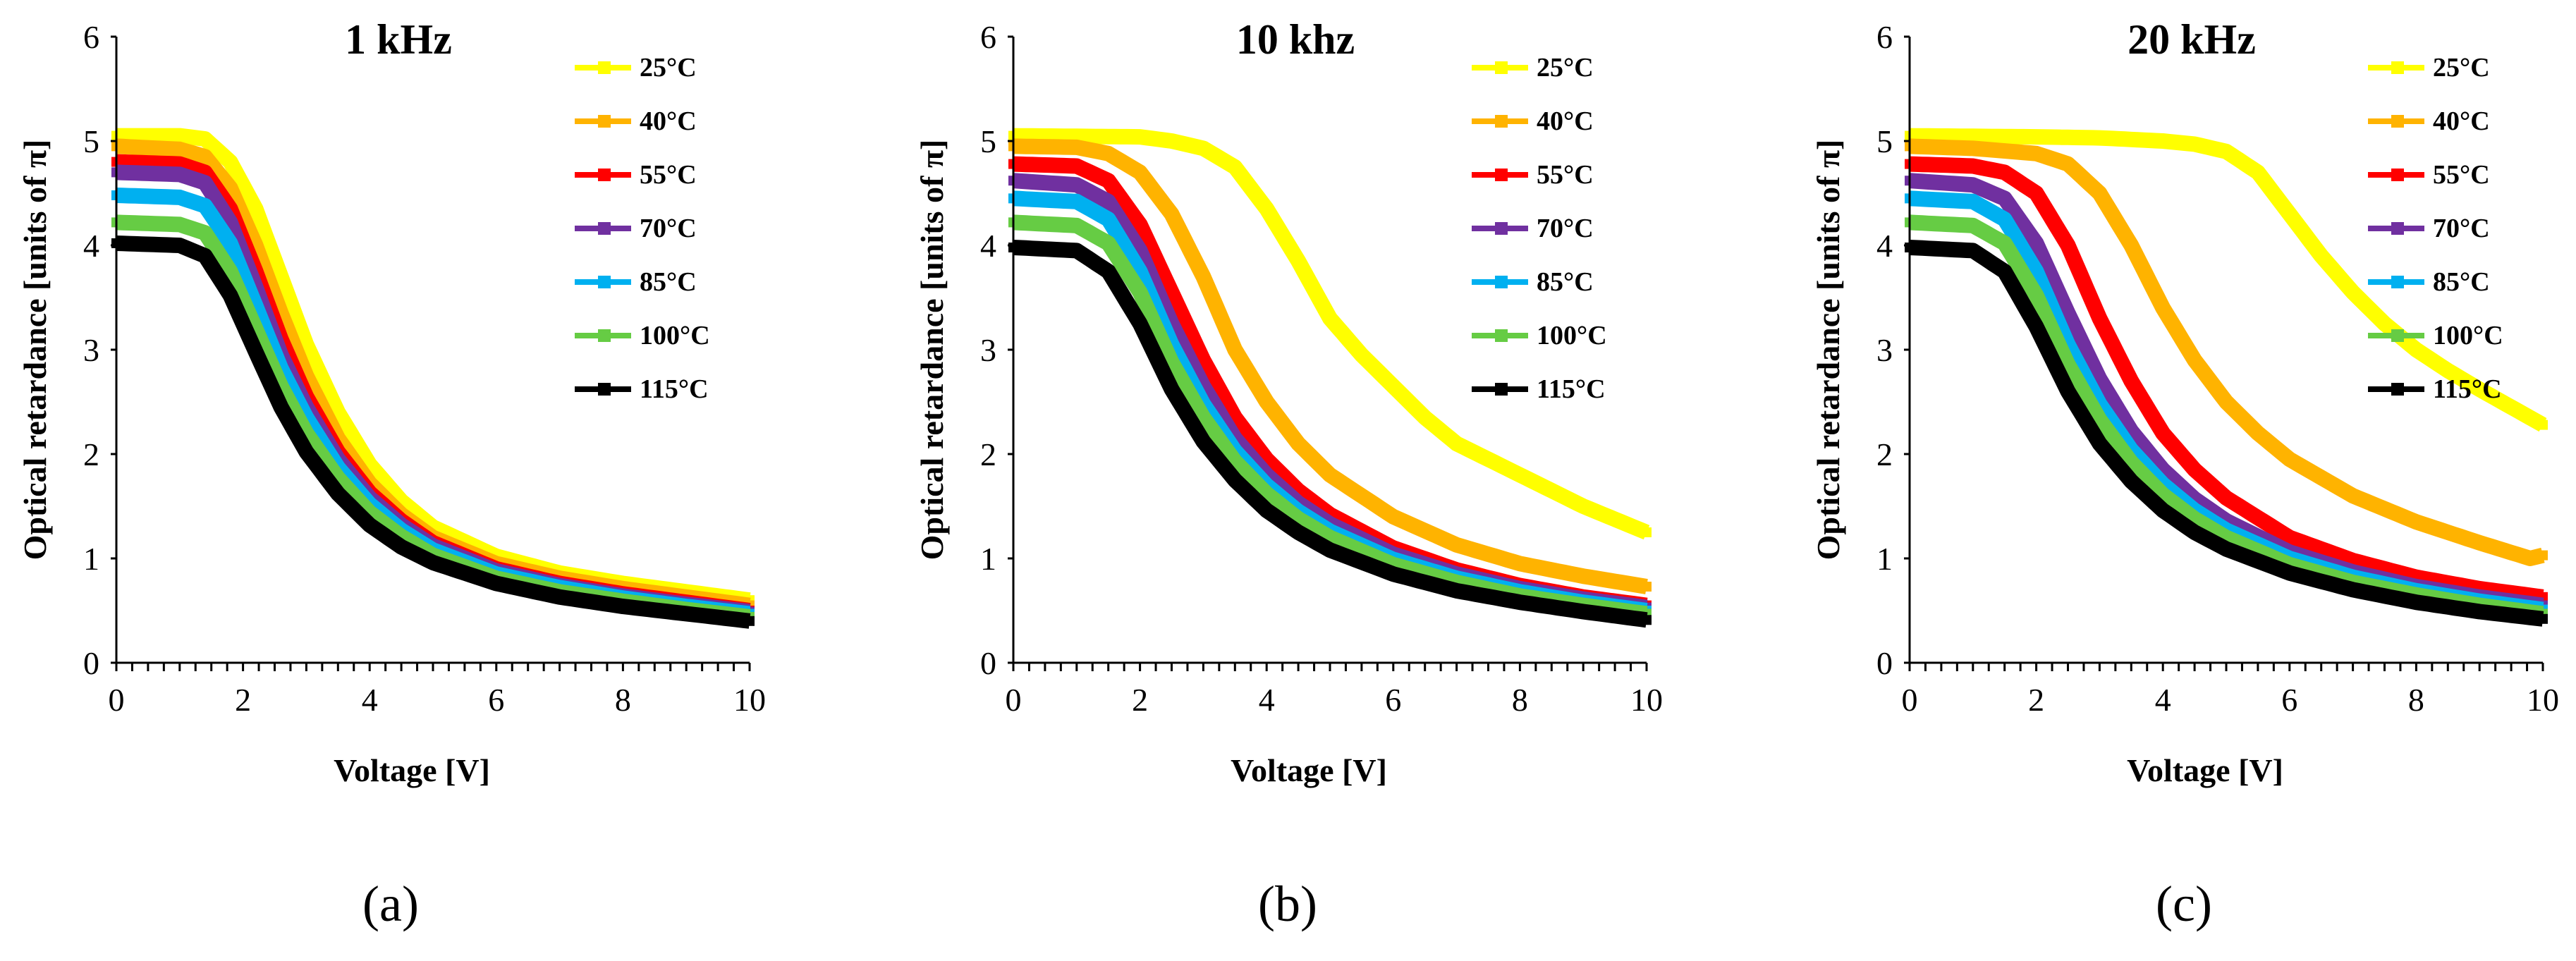  I want to click on legend-entry: 25°C, so click(636, 67).